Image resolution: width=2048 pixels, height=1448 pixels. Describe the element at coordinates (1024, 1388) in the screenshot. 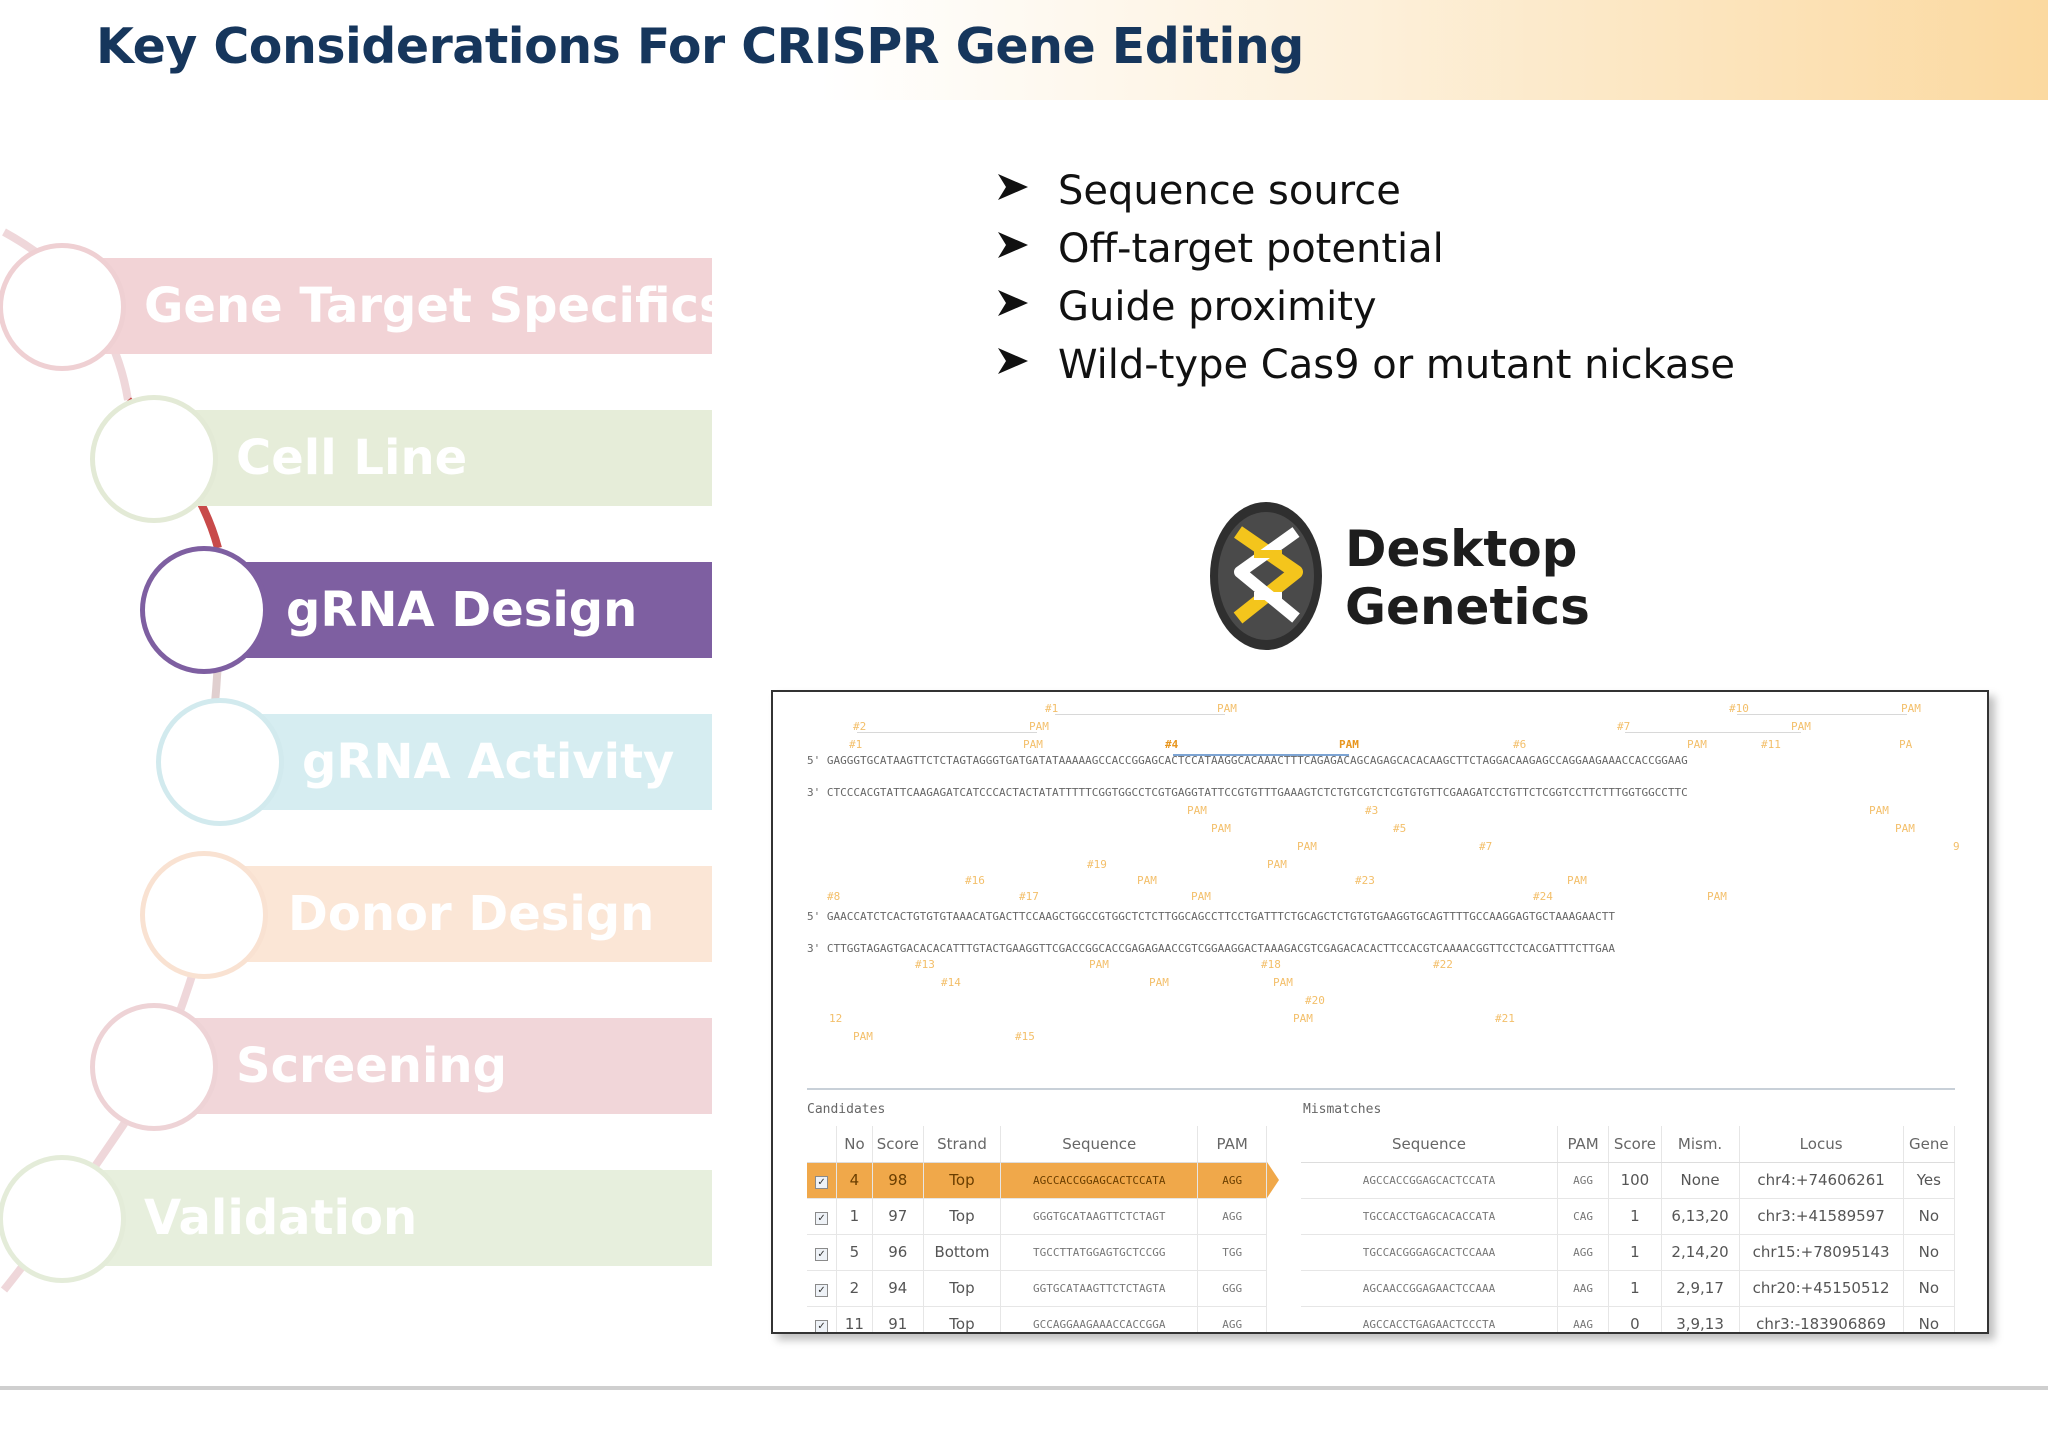

I see `footer-divider` at that location.